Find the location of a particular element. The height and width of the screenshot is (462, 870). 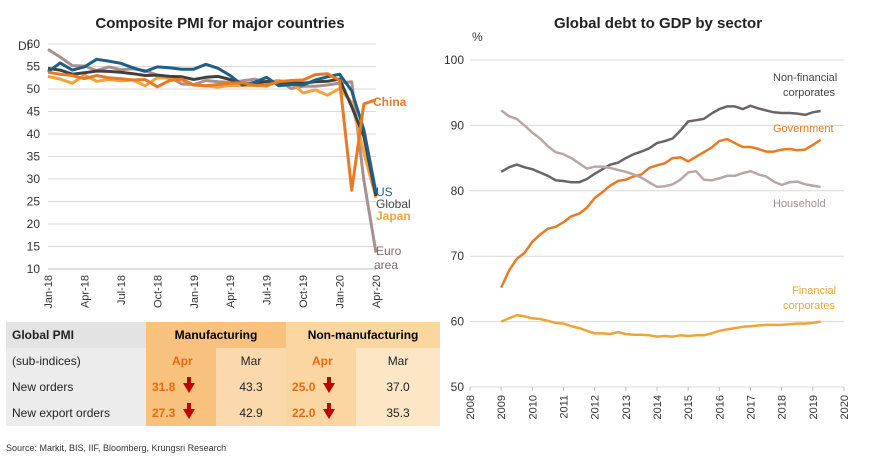

series-label-government: Government is located at coordinates (803, 129).